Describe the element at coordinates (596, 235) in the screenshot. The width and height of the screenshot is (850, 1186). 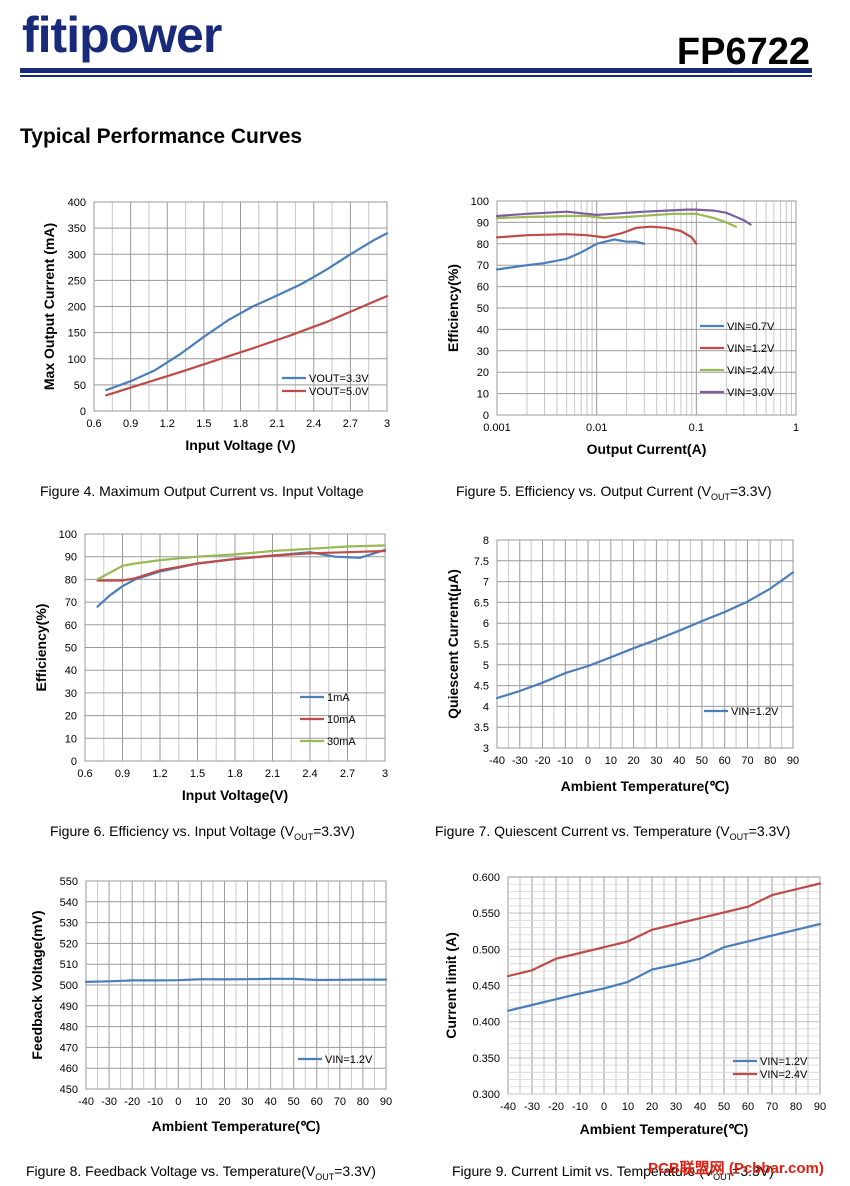
I see `fig5-series-line` at that location.